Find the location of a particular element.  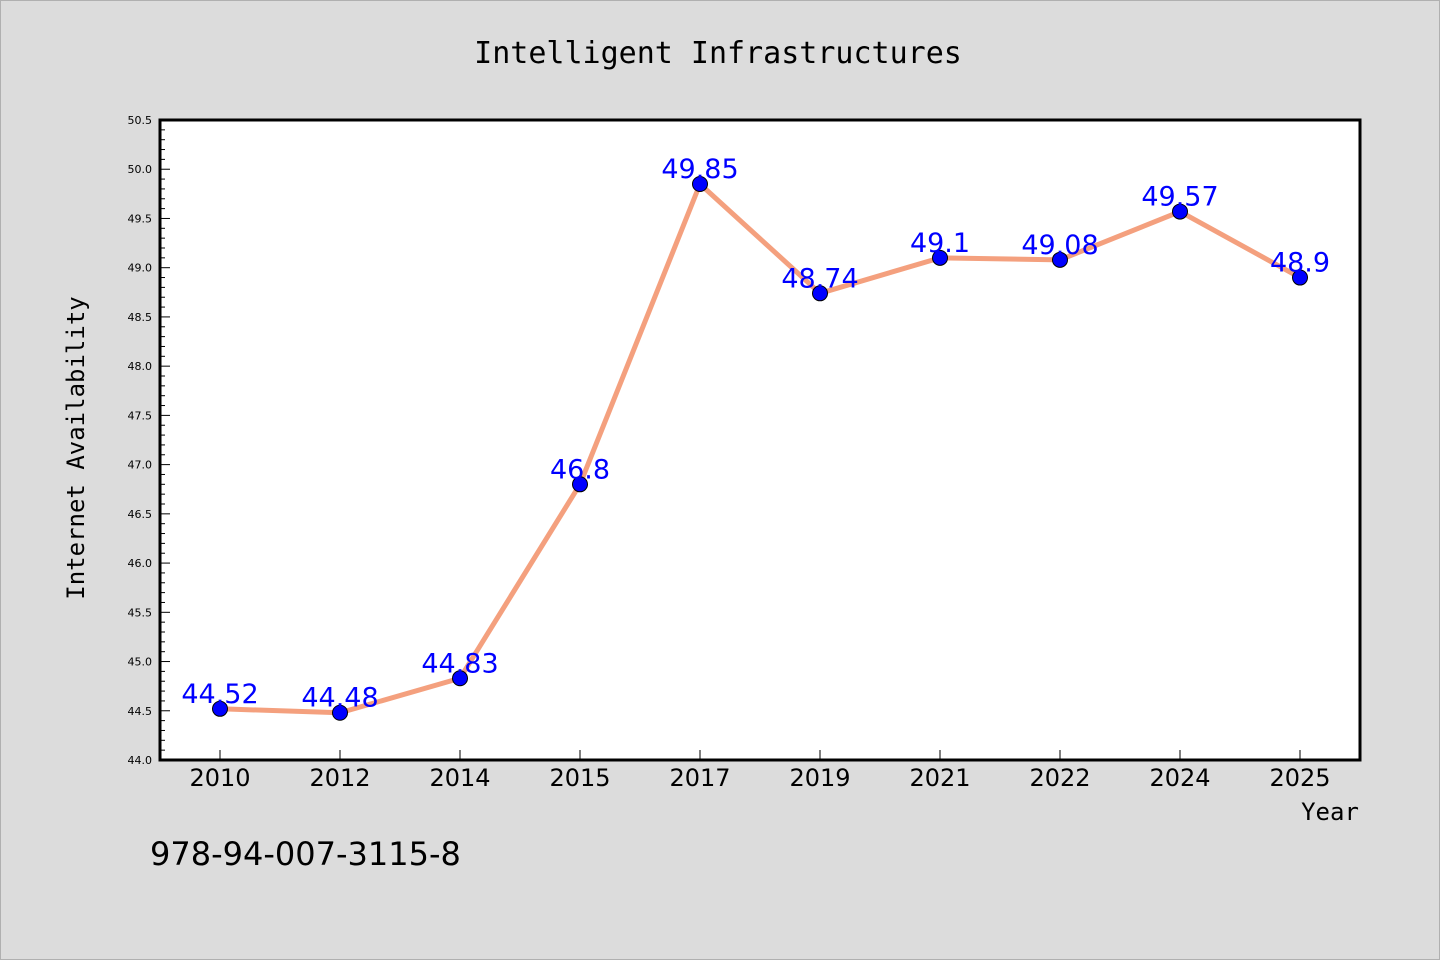

x-tick-label: 2021 is located at coordinates (939, 778).